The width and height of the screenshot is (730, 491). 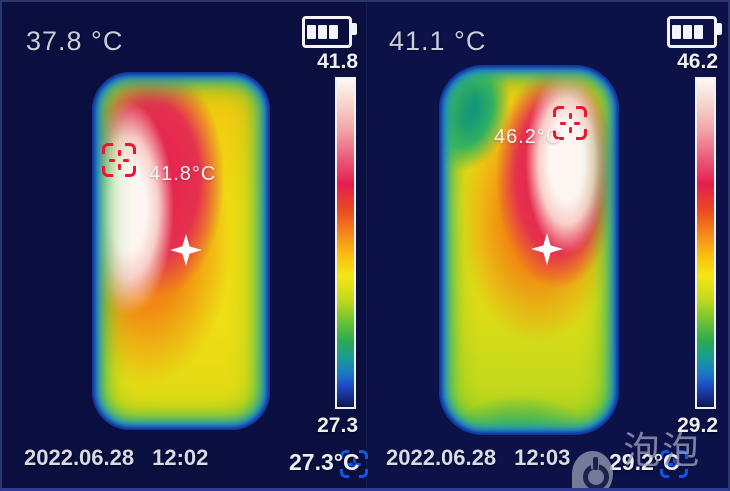 I want to click on time-text: 12:02, so click(x=180, y=457).